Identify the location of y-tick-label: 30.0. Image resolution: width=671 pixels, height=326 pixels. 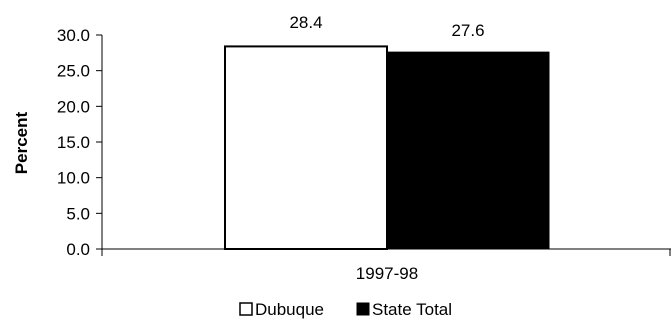
(73, 35).